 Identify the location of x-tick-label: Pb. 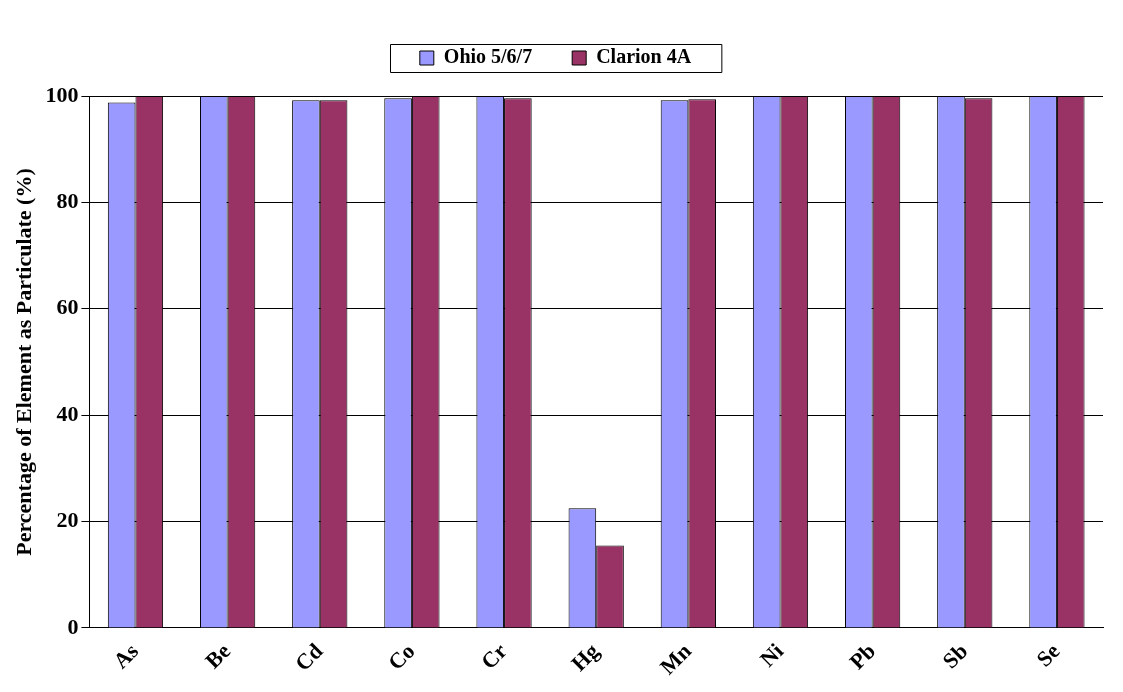
(862, 656).